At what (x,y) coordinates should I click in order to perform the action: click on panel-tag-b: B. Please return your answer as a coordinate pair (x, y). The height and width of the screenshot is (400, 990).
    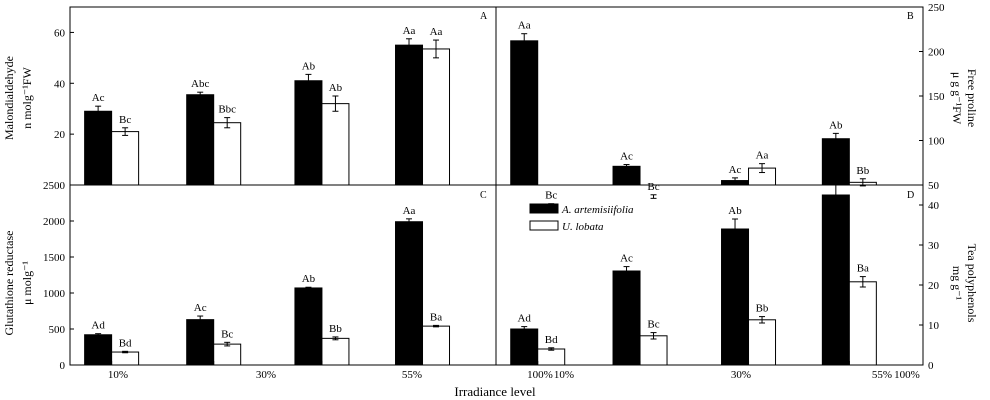
    Looking at the image, I should click on (910, 16).